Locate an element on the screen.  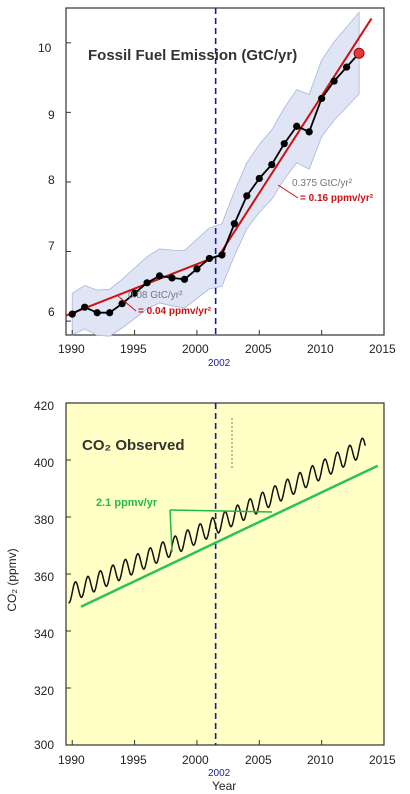
co2-x-tick: 2005 is located at coordinates (258, 760).